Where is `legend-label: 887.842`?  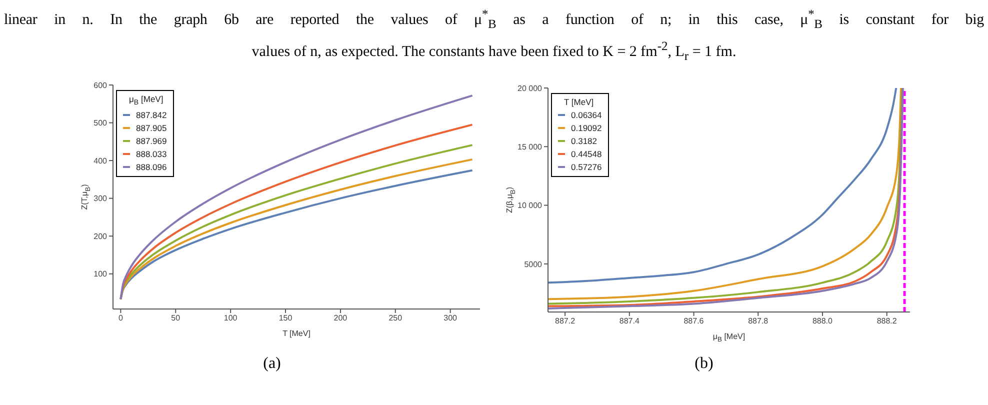
legend-label: 887.842 is located at coordinates (151, 115).